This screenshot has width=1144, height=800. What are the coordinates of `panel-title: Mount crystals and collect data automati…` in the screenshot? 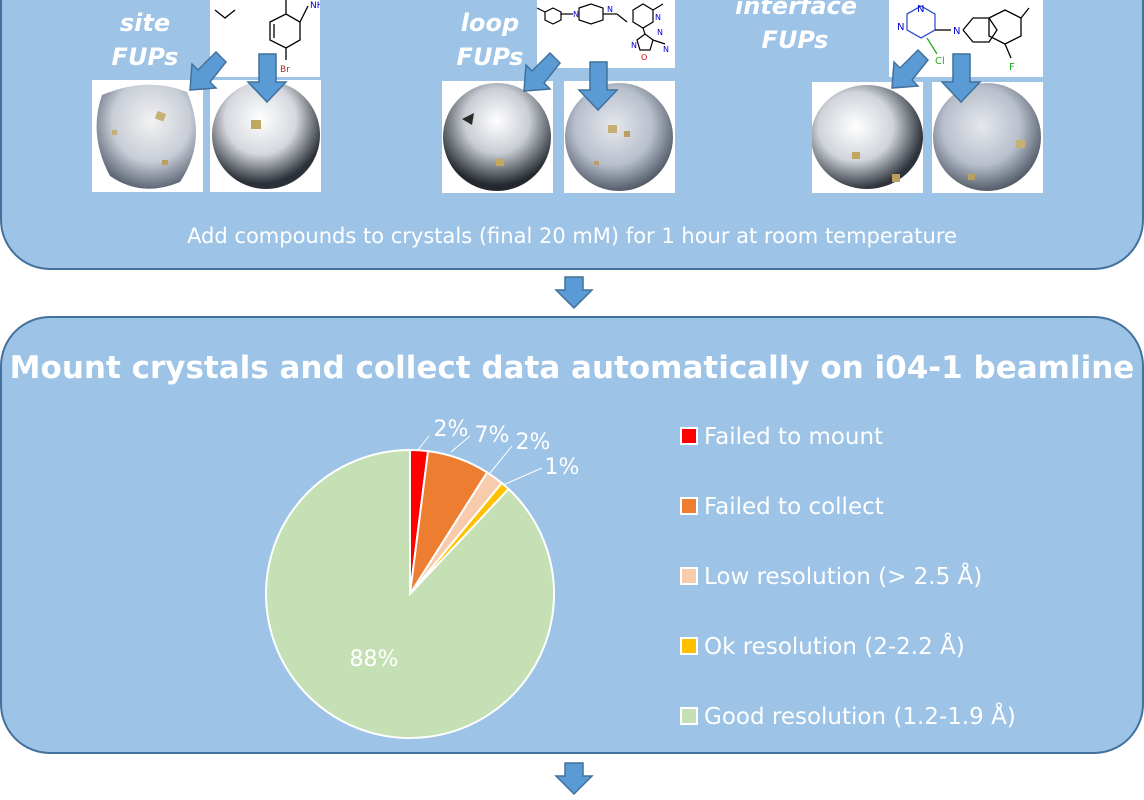 It's located at (572, 368).